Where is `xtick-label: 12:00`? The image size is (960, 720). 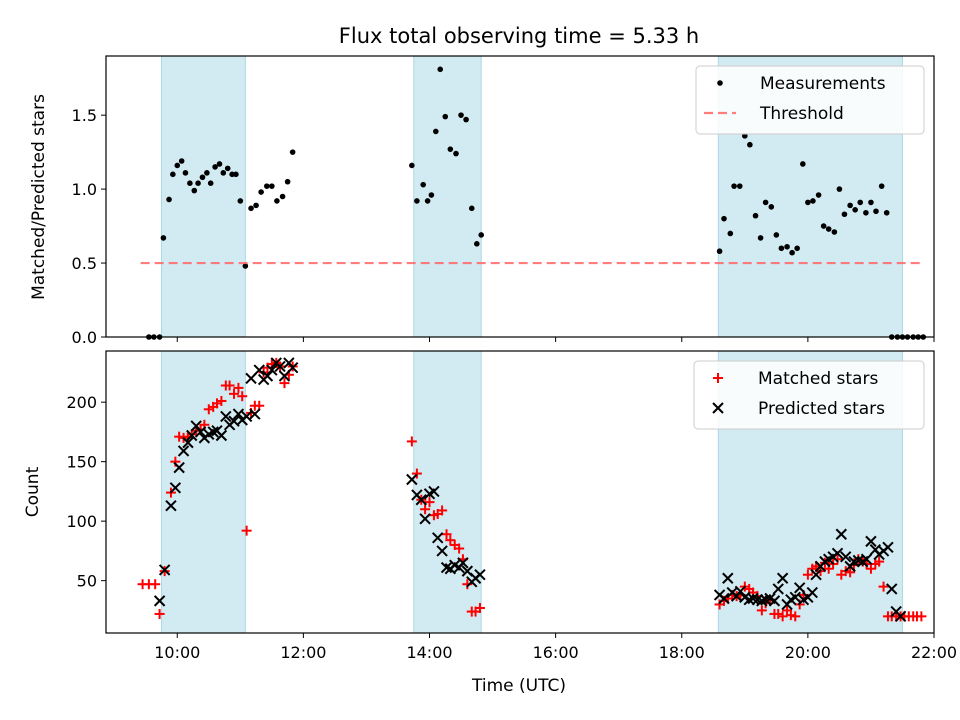 xtick-label: 12:00 is located at coordinates (303, 652).